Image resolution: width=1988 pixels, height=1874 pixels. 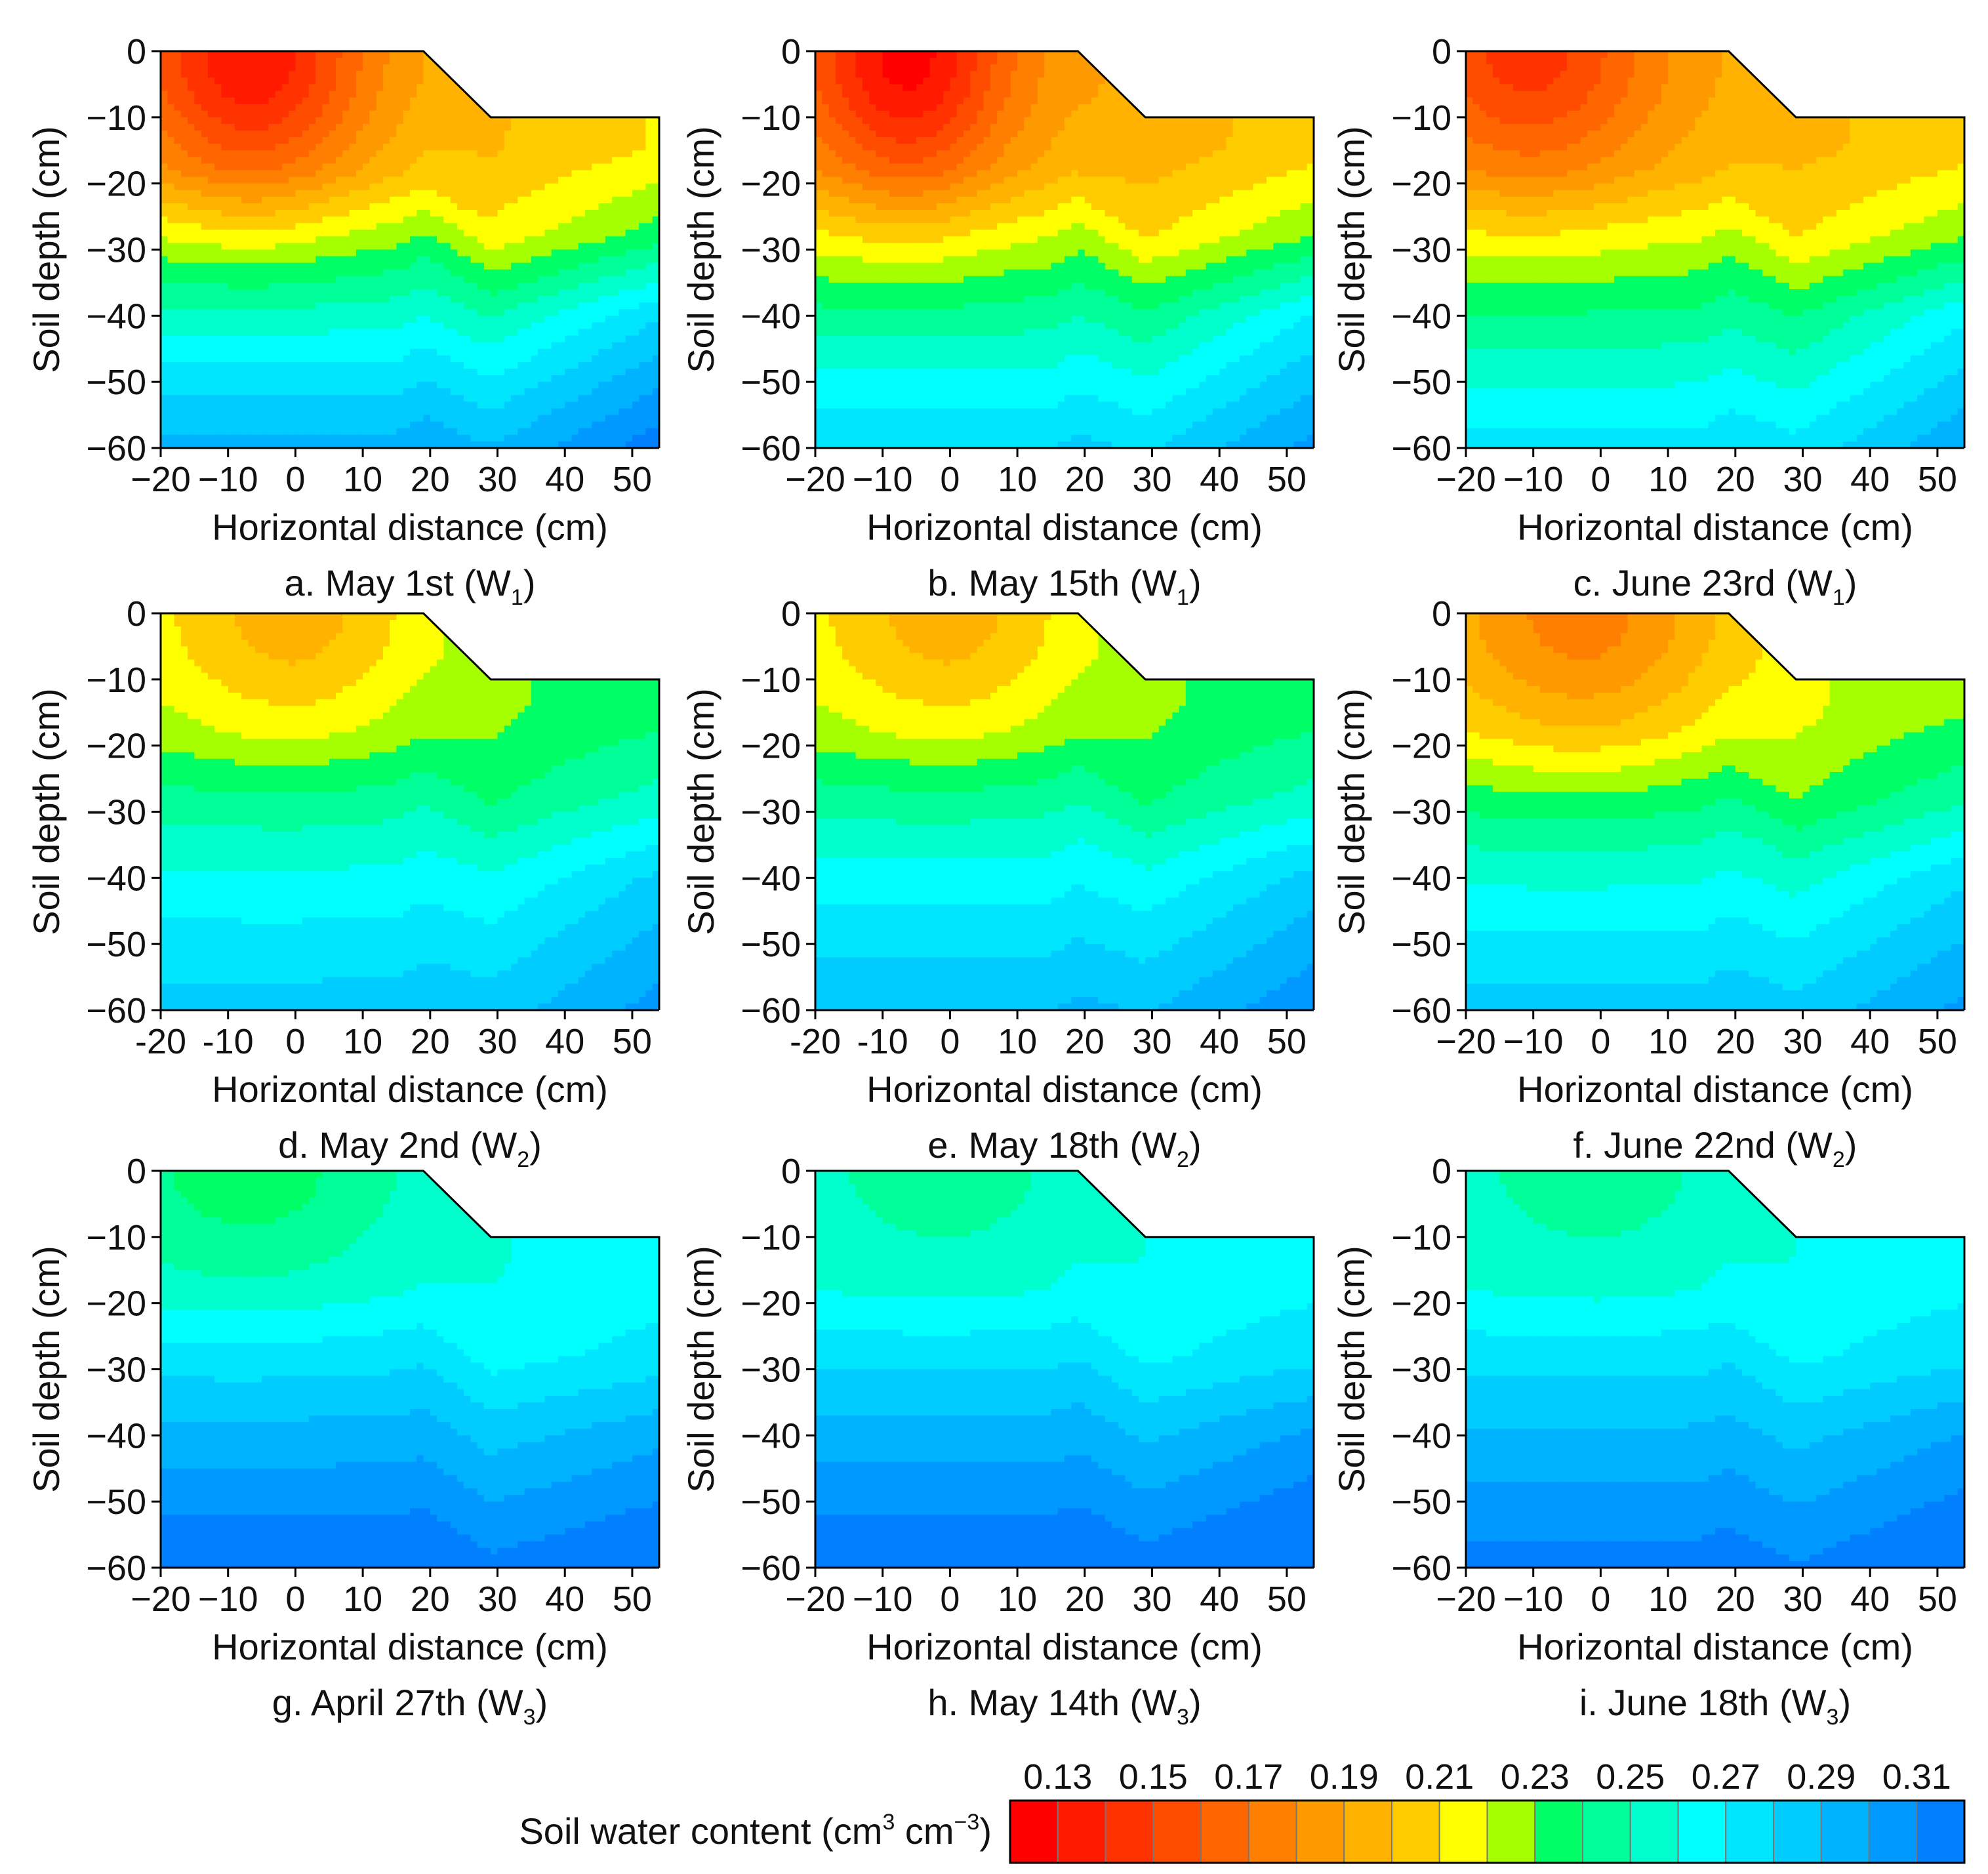 What do you see at coordinates (1064, 249) in the screenshot?
I see `contour-field` at bounding box center [1064, 249].